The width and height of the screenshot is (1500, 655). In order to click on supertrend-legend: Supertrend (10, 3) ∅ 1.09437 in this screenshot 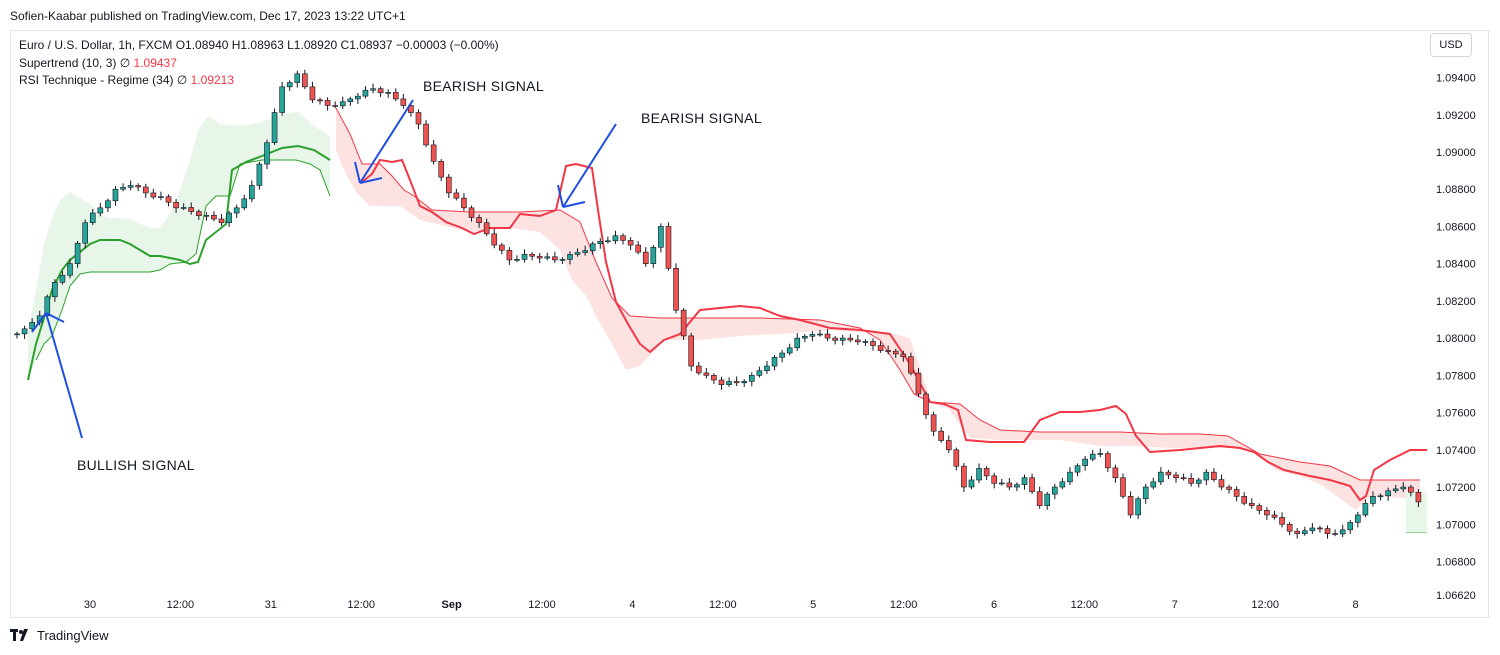, I will do `click(259, 64)`.